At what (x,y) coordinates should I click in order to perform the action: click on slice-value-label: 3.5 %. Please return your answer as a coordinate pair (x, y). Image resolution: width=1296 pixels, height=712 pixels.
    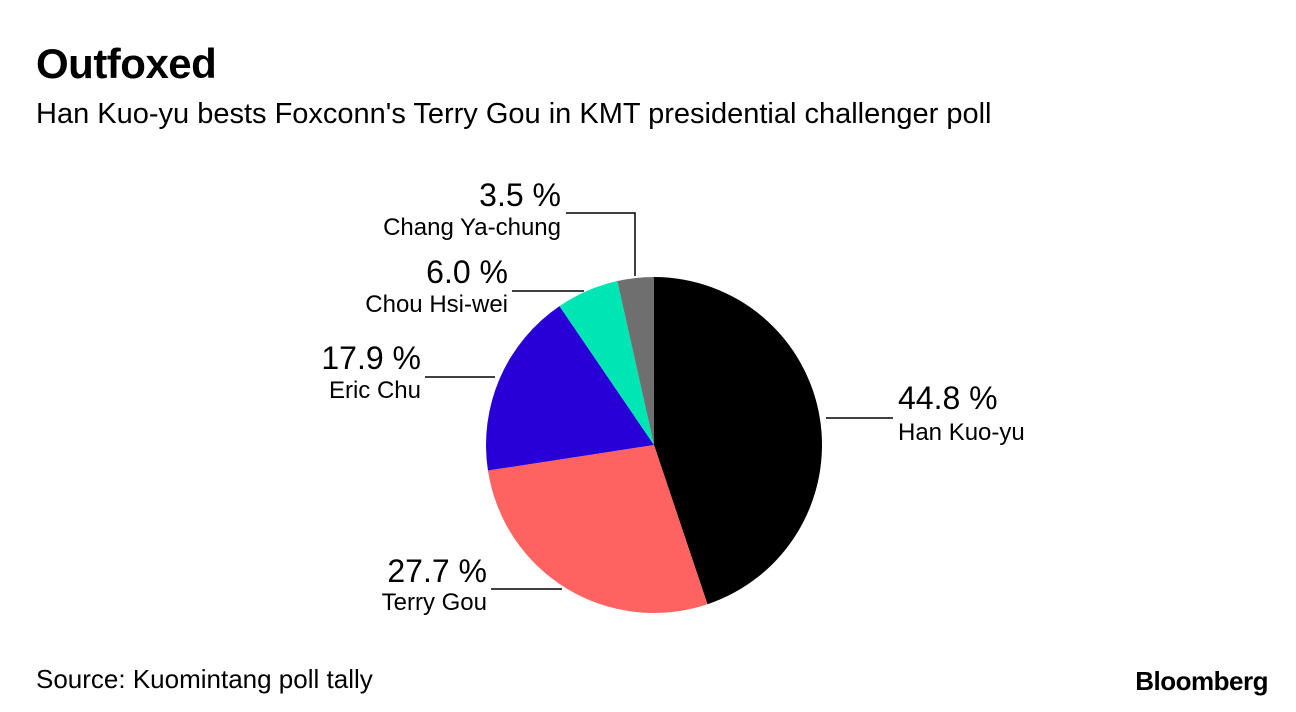
    Looking at the image, I should click on (520, 195).